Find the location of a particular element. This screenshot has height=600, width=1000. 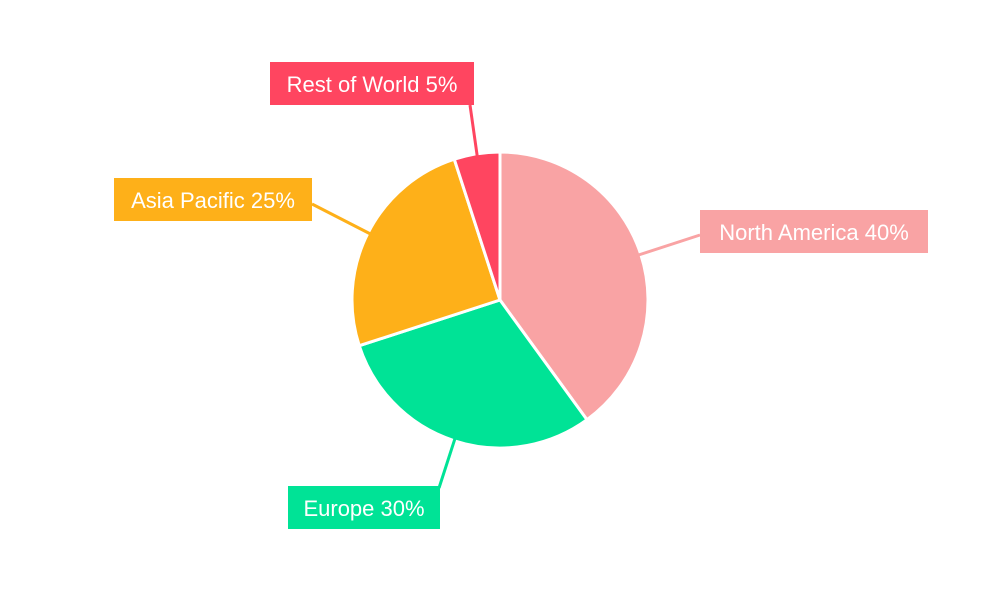

leader-line-rest-of-world is located at coordinates (473, 131).